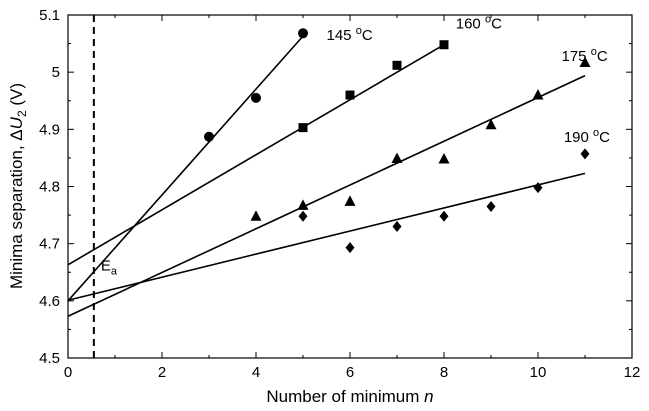 Image resolution: width=649 pixels, height=411 pixels. I want to click on x-tick-label: 10, so click(538, 372).